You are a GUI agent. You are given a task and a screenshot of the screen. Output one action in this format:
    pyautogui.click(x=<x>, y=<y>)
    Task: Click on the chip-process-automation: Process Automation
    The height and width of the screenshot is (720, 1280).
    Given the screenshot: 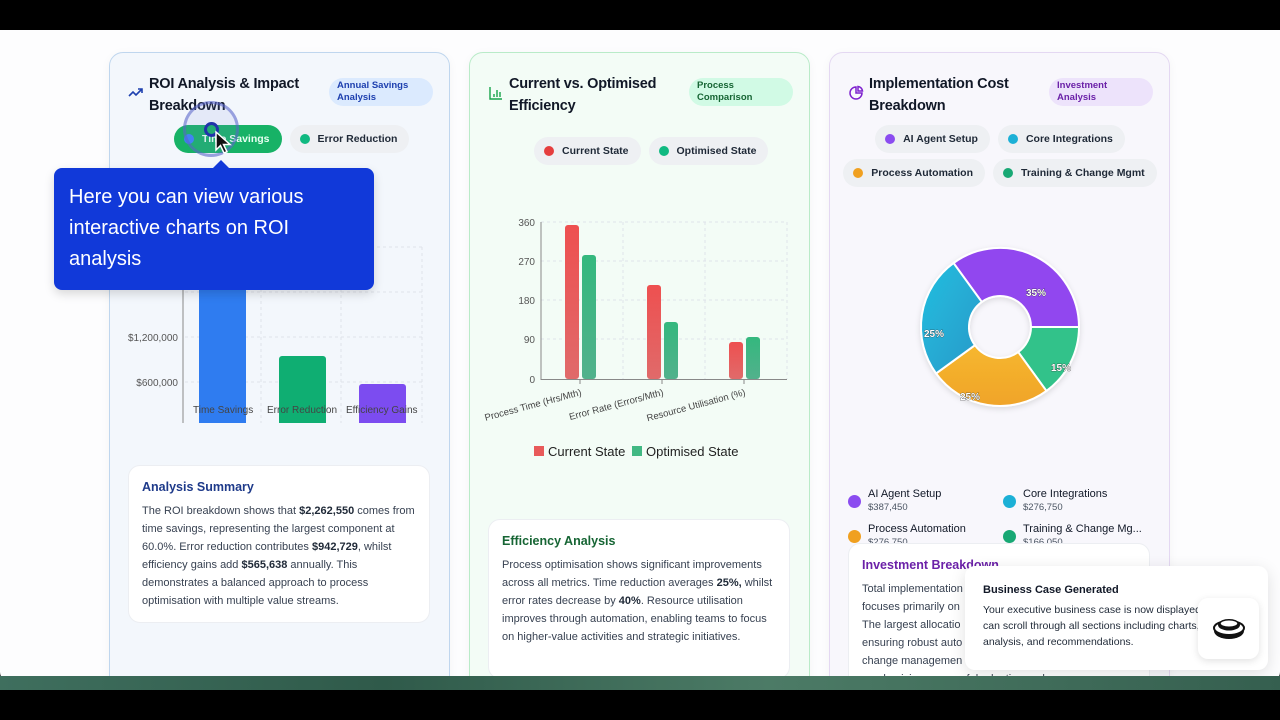 What is the action you would take?
    pyautogui.click(x=914, y=173)
    